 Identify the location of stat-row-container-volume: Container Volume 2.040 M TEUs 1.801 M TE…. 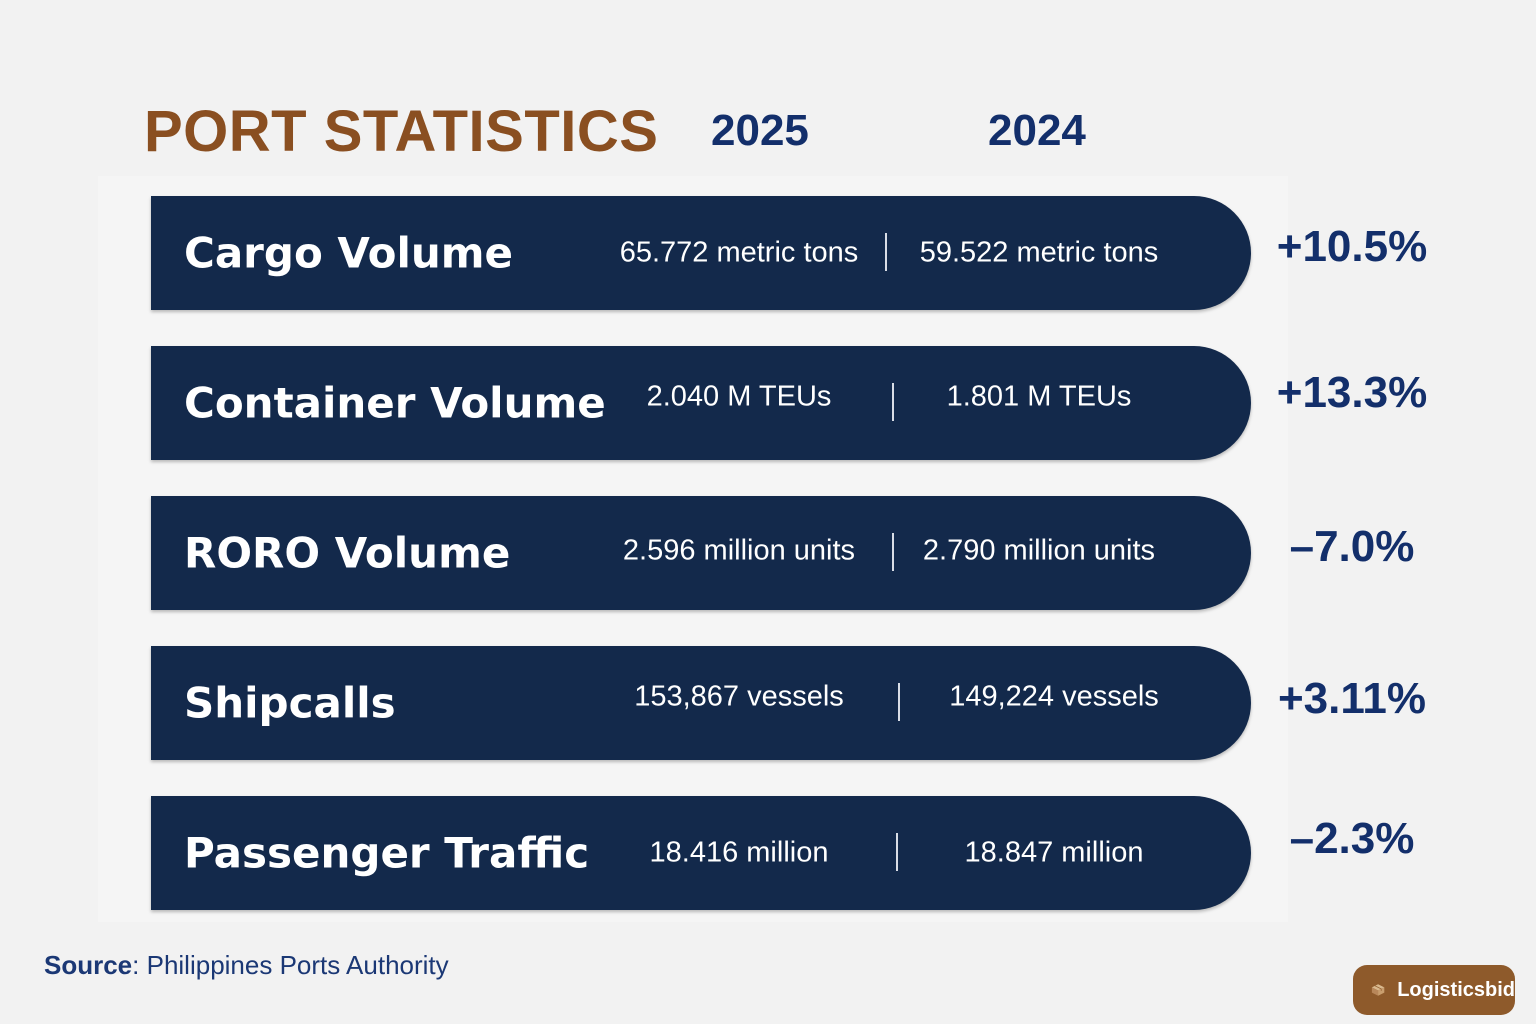
(701, 403).